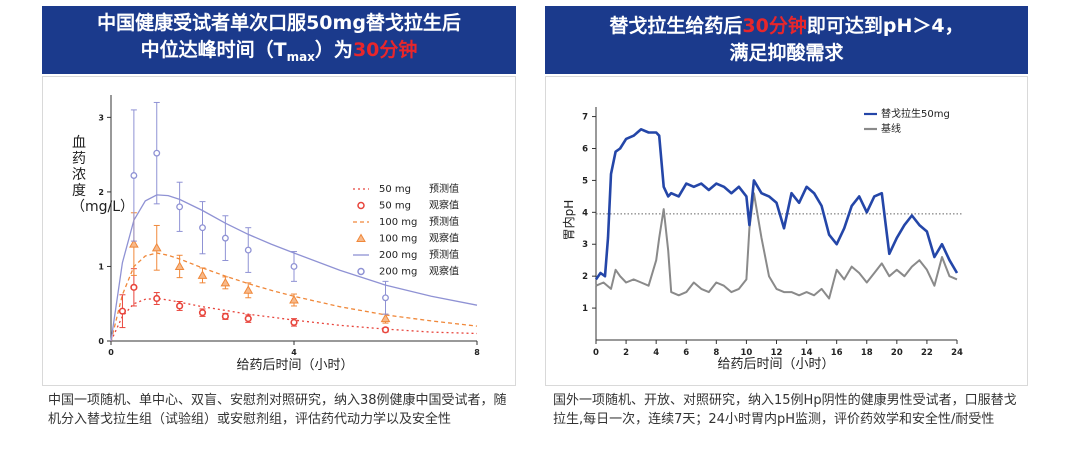 This screenshot has height=452, width=1080. I want to click on right-x-tick-label: 18, so click(867, 353).